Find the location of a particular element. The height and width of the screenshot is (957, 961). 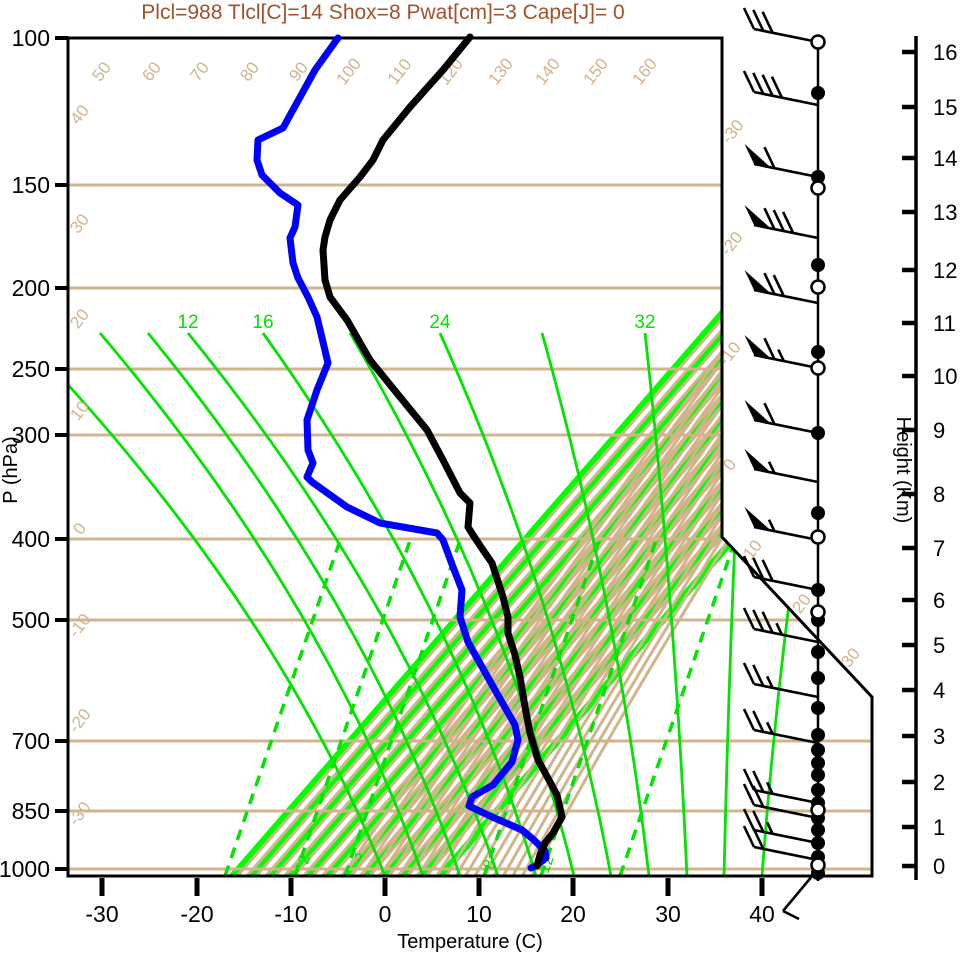

temperature-tick-label: 40 is located at coordinates (762, 914).